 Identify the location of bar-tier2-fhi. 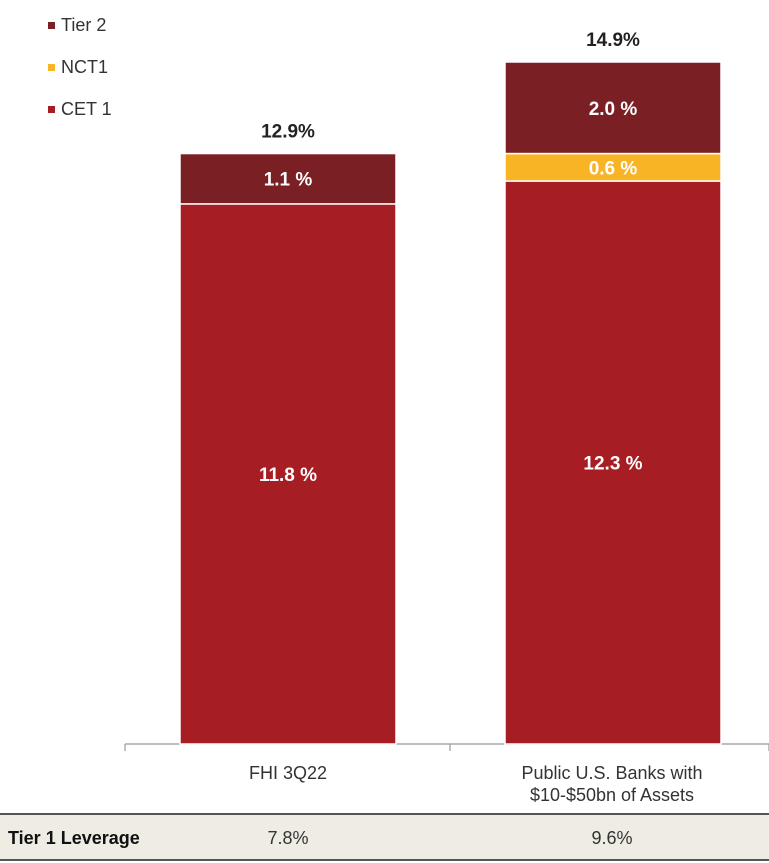
(288, 178).